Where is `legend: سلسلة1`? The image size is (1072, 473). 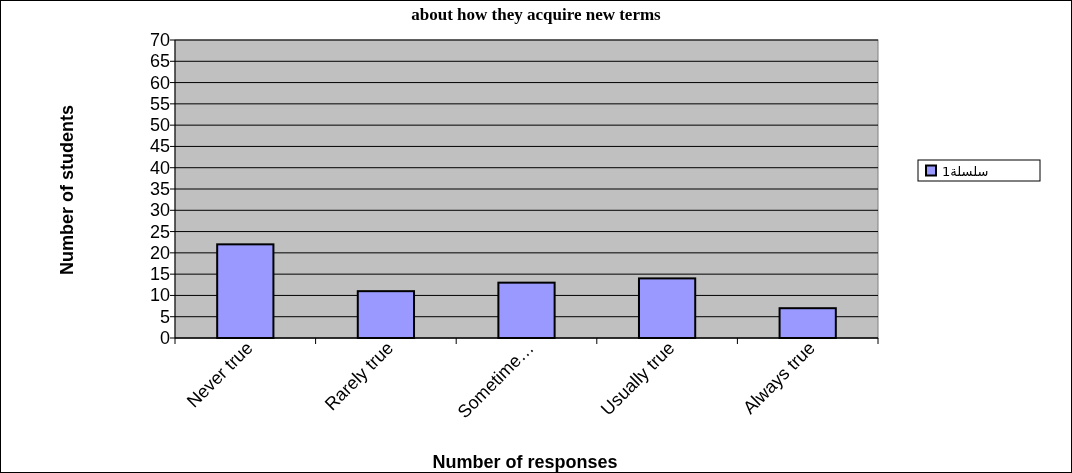
legend: سلسلة1 is located at coordinates (979, 170).